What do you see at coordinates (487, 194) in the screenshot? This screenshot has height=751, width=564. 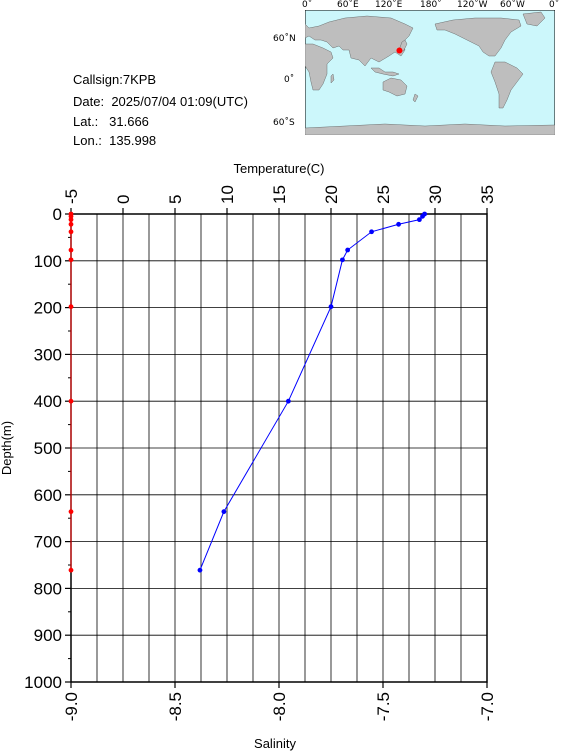 I see `tick-label-temperature: 35` at bounding box center [487, 194].